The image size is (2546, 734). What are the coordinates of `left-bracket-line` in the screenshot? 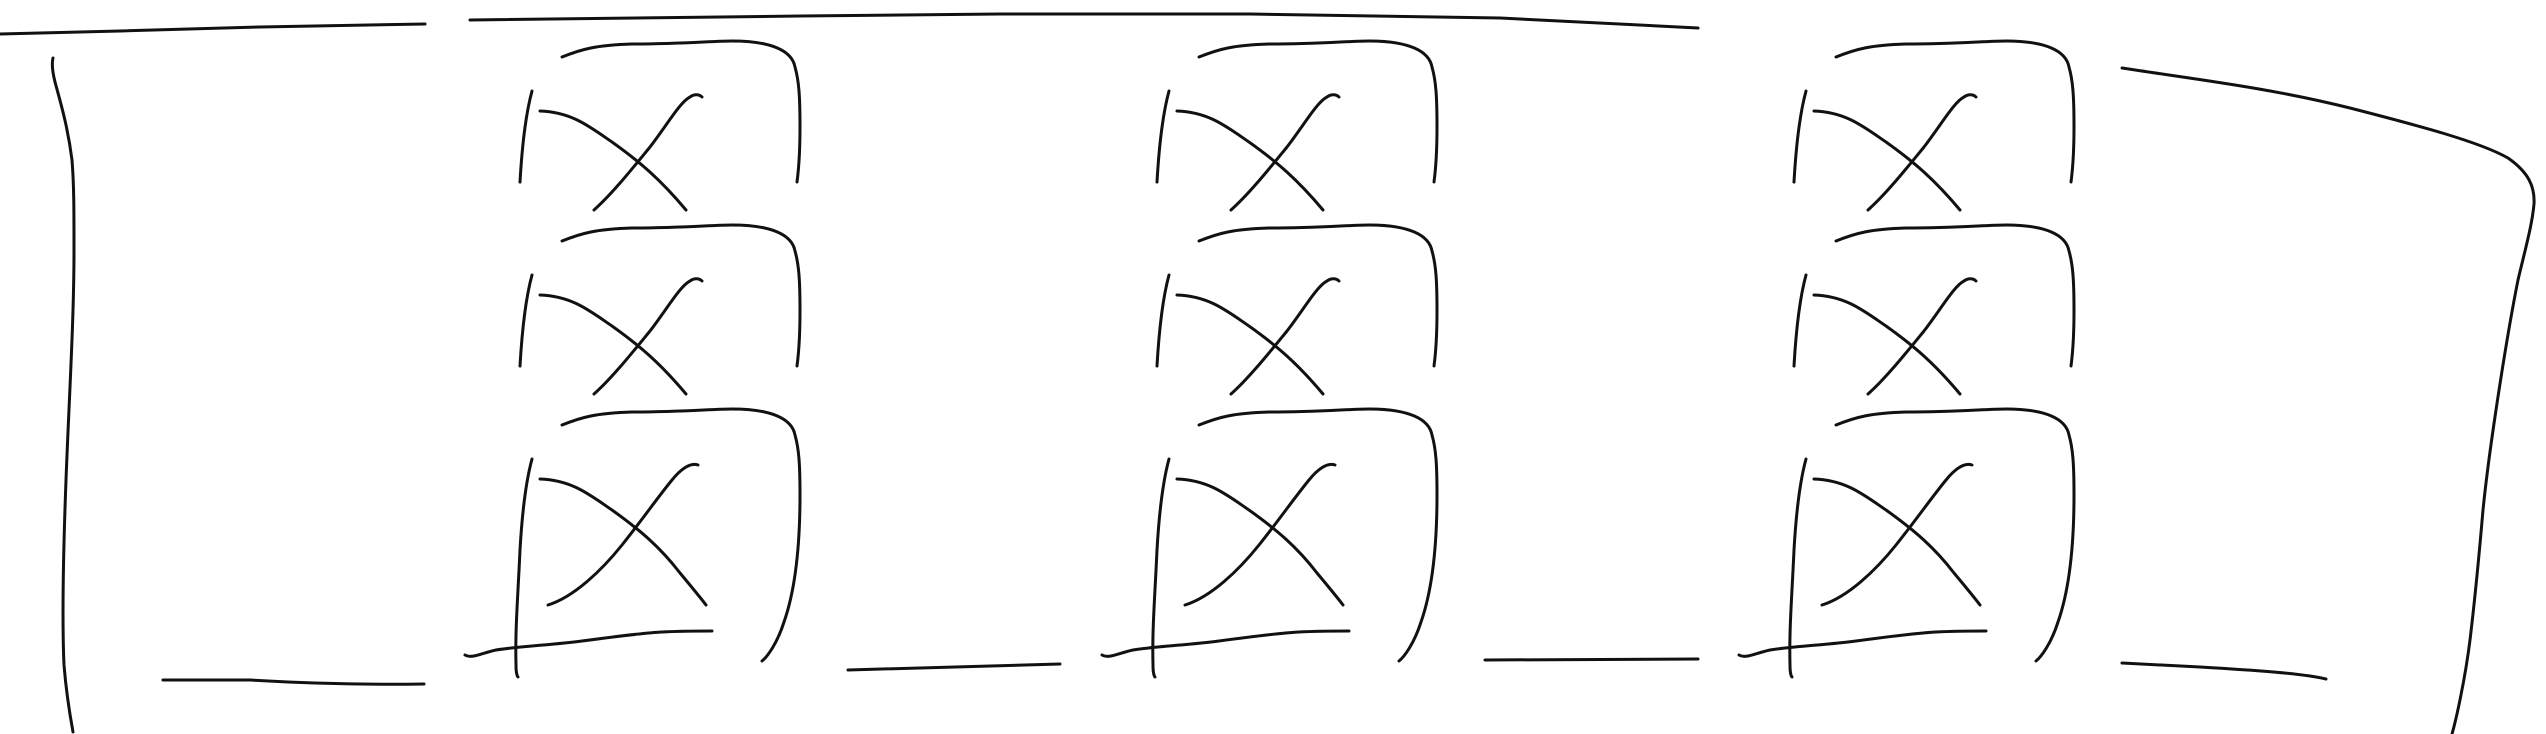 It's located at (63, 395).